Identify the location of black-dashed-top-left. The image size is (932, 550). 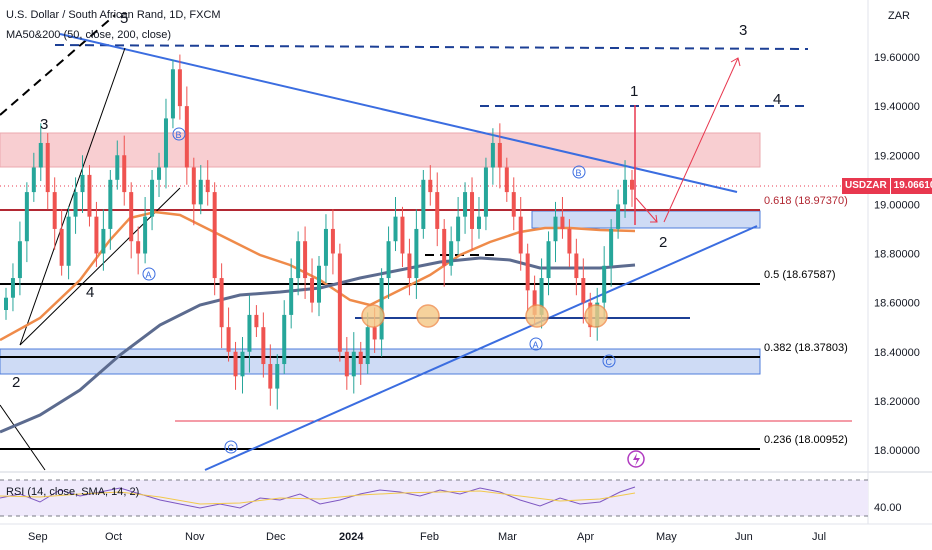
(58, 65).